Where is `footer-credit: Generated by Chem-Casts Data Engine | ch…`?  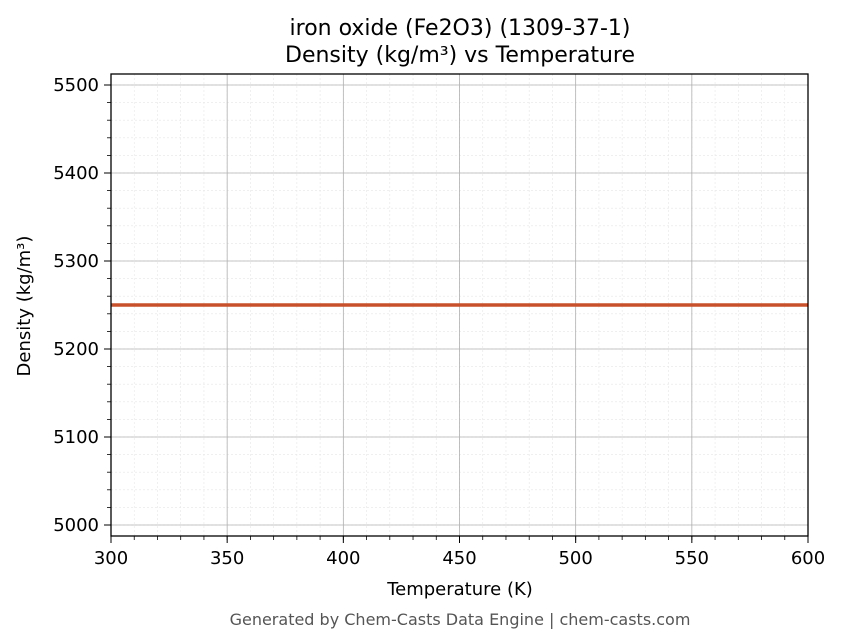
footer-credit: Generated by Chem-Casts Data Engine | ch… is located at coordinates (460, 619).